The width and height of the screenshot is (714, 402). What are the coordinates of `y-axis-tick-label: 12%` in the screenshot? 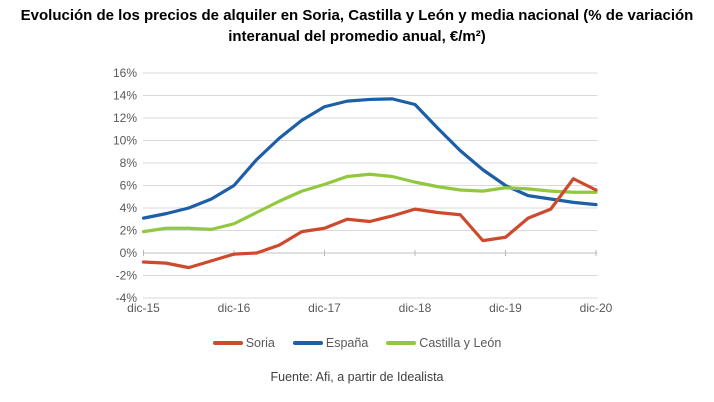 It's located at (125, 118).